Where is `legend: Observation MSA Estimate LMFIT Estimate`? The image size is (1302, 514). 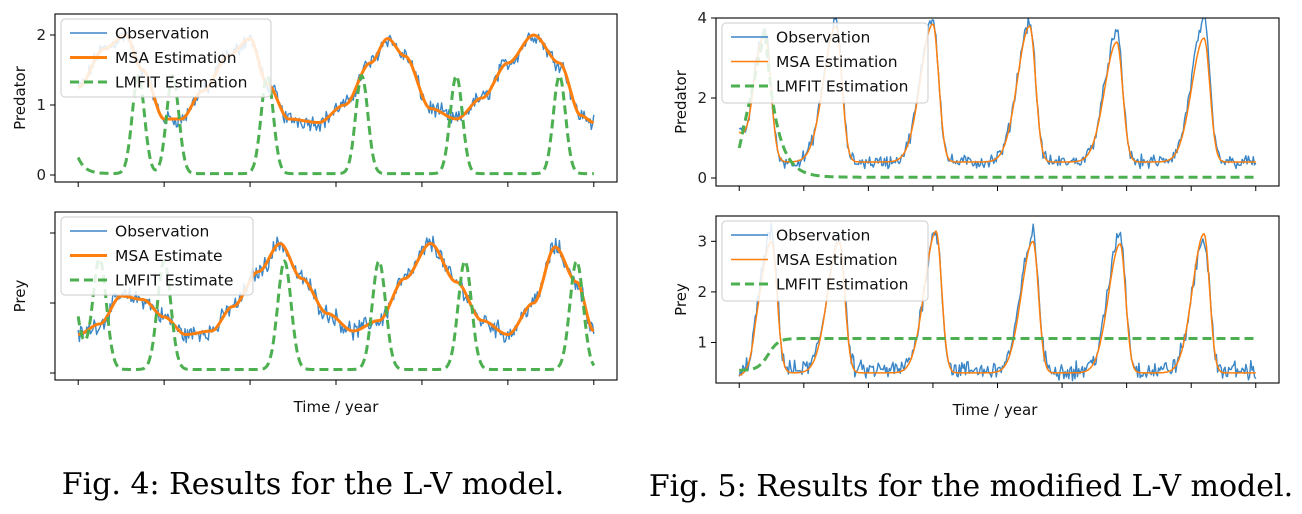
legend: Observation MSA Estimate LMFIT Estimate is located at coordinates (157, 256).